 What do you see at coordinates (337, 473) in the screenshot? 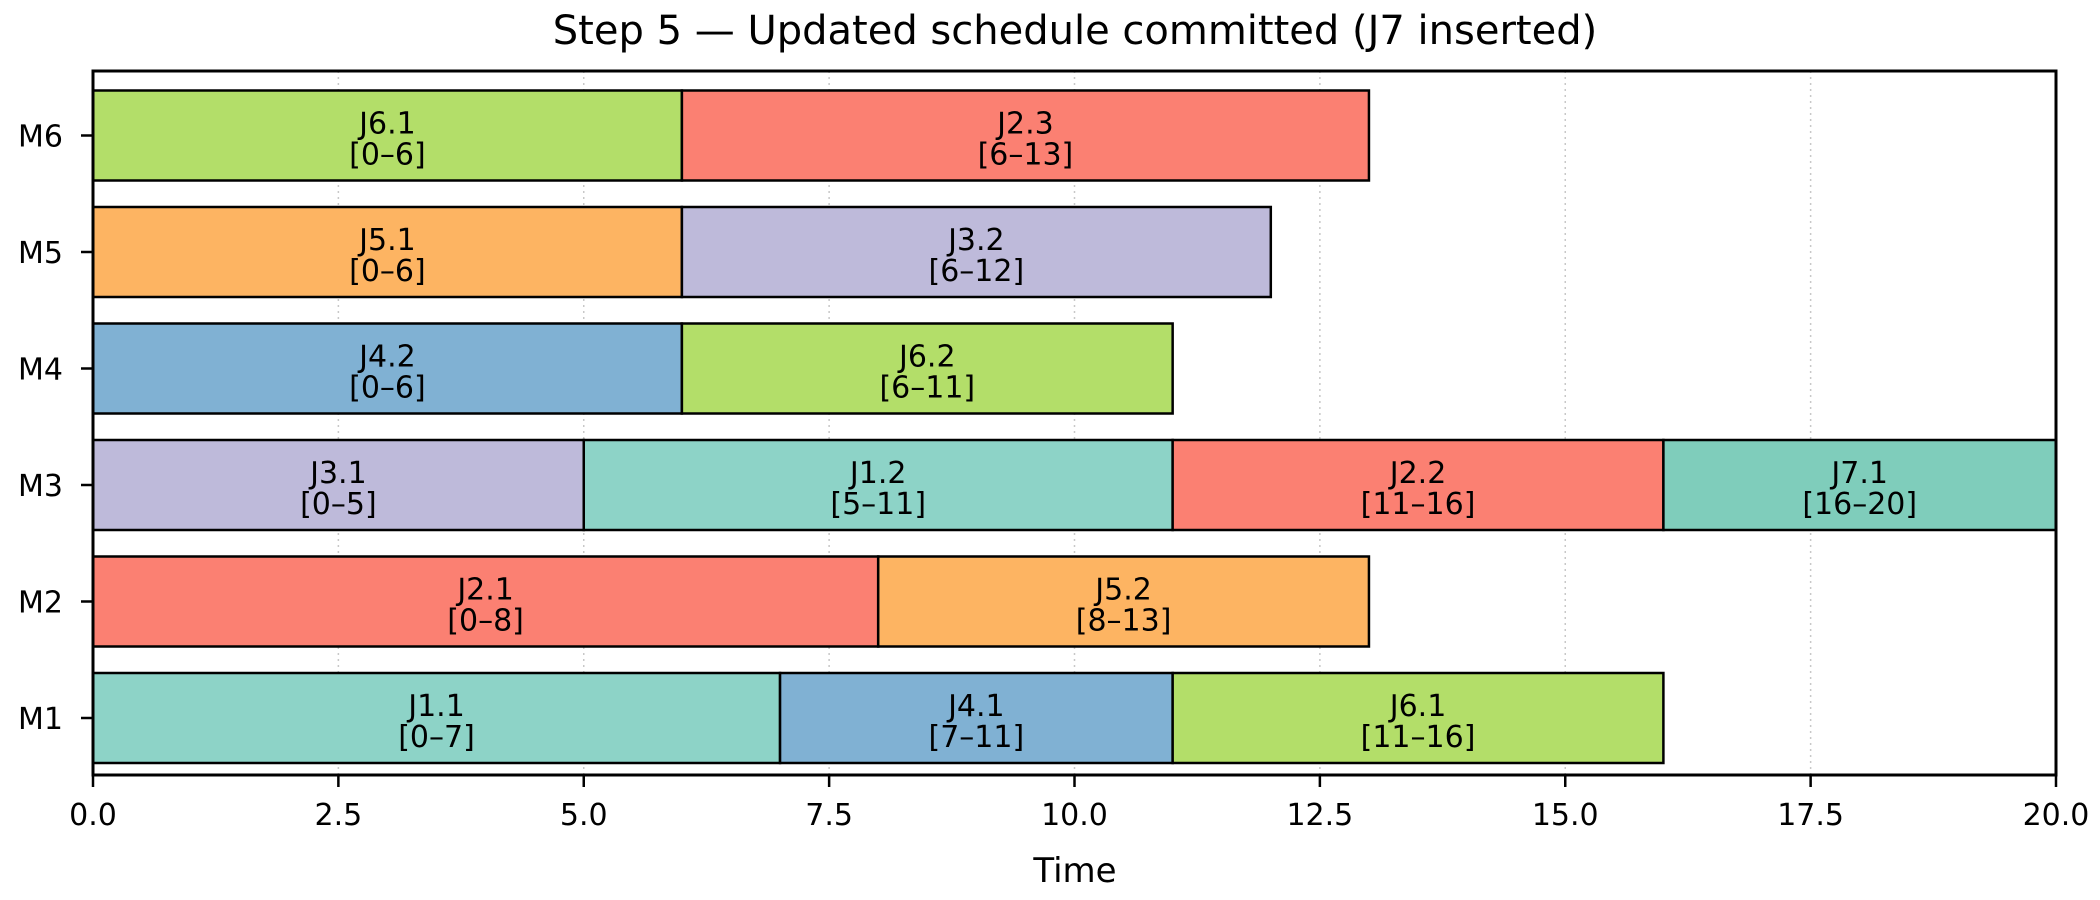
I see `bar-op-label: J3.1` at bounding box center [337, 473].